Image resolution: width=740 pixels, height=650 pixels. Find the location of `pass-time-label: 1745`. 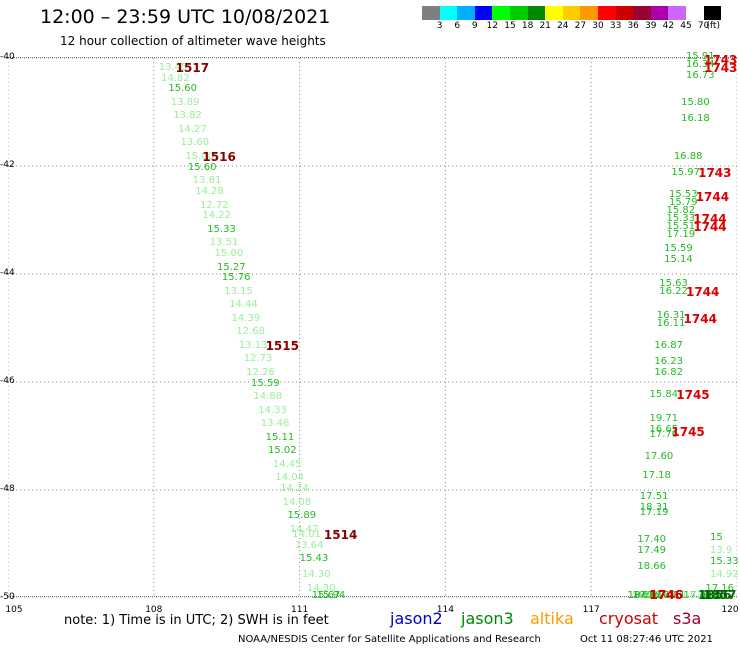

pass-time-label: 1745 is located at coordinates (688, 432).